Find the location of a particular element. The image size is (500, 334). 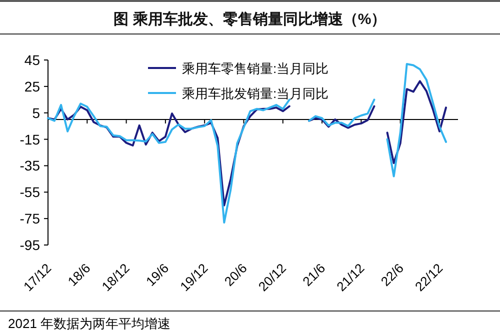

y-tick-label: 25 is located at coordinates (32, 86).